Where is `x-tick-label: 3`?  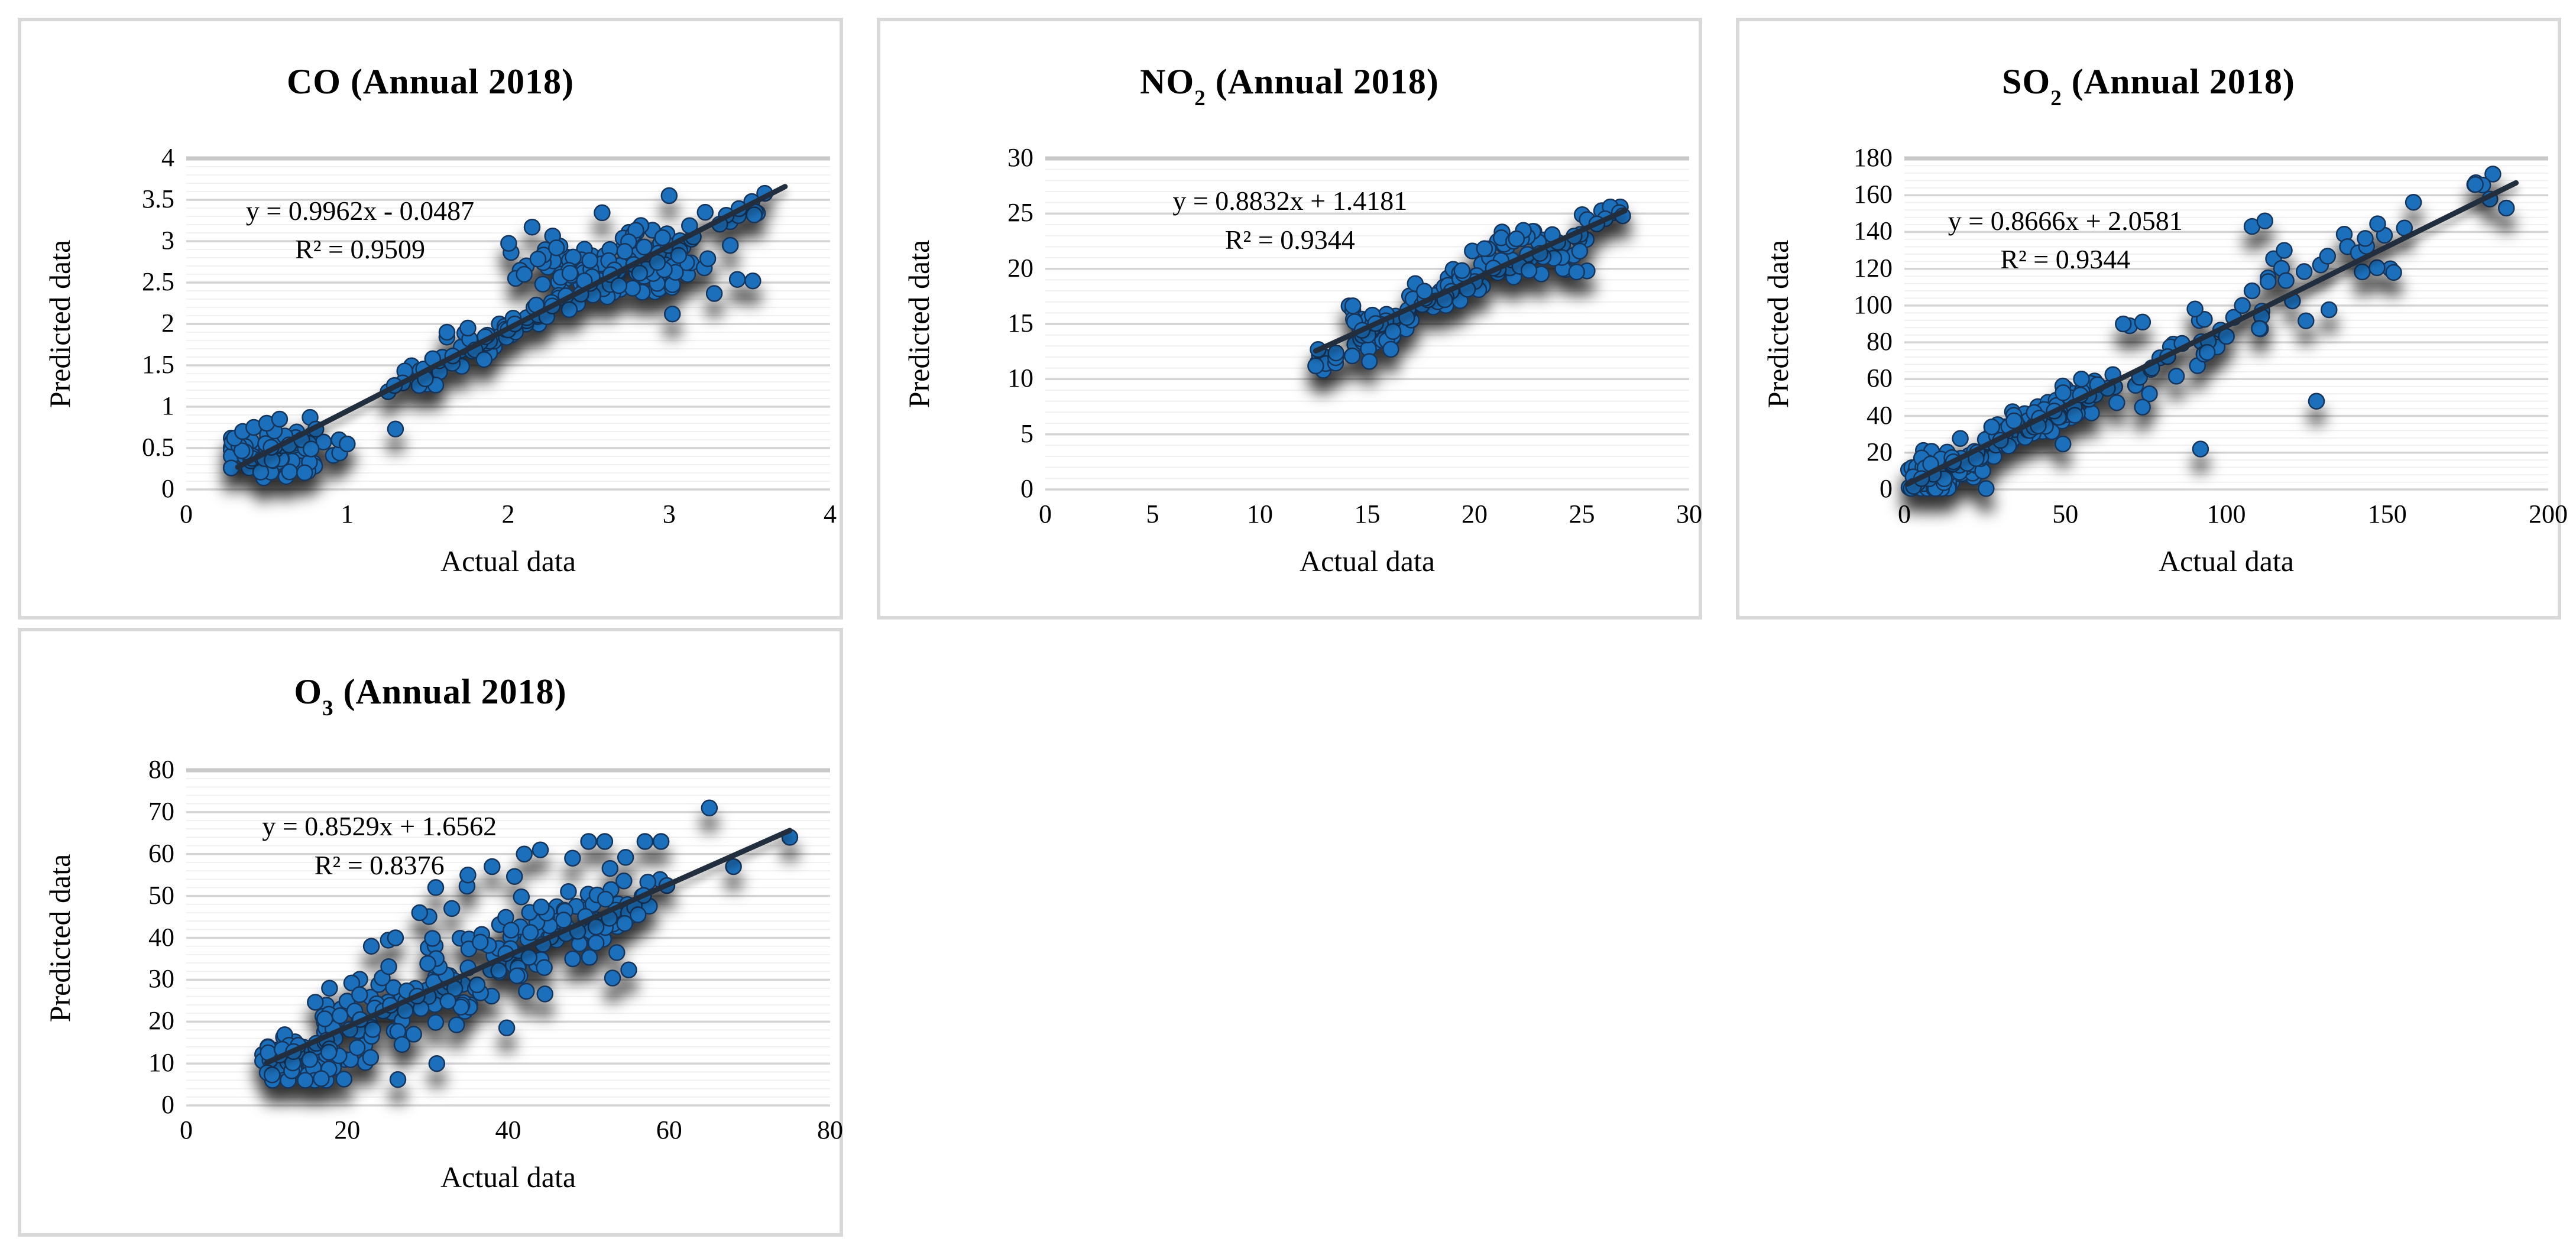
x-tick-label: 3 is located at coordinates (669, 514).